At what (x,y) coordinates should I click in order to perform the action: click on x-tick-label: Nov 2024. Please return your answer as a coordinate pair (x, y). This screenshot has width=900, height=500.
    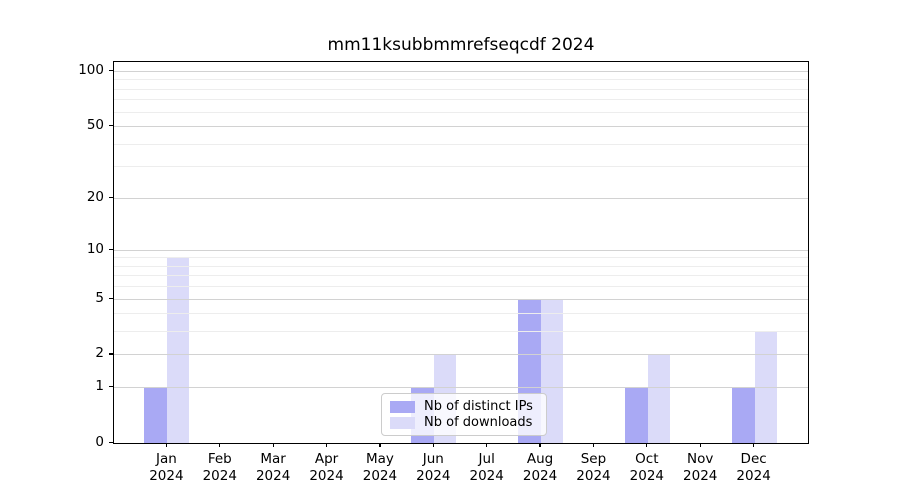
    Looking at the image, I should click on (700, 467).